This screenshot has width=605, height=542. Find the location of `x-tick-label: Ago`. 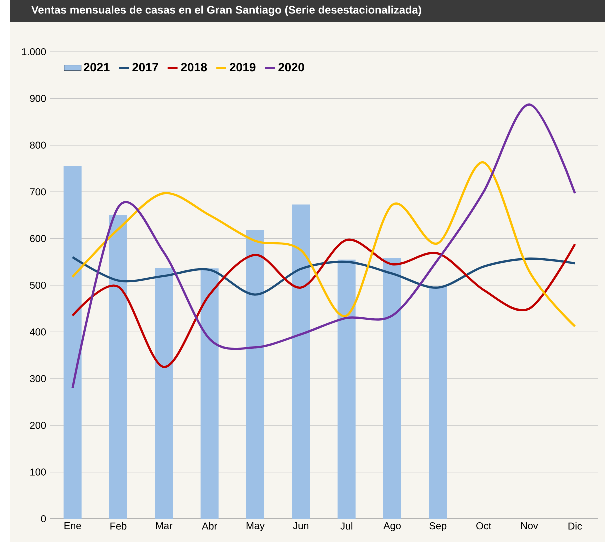

x-tick-label: Ago is located at coordinates (392, 527).